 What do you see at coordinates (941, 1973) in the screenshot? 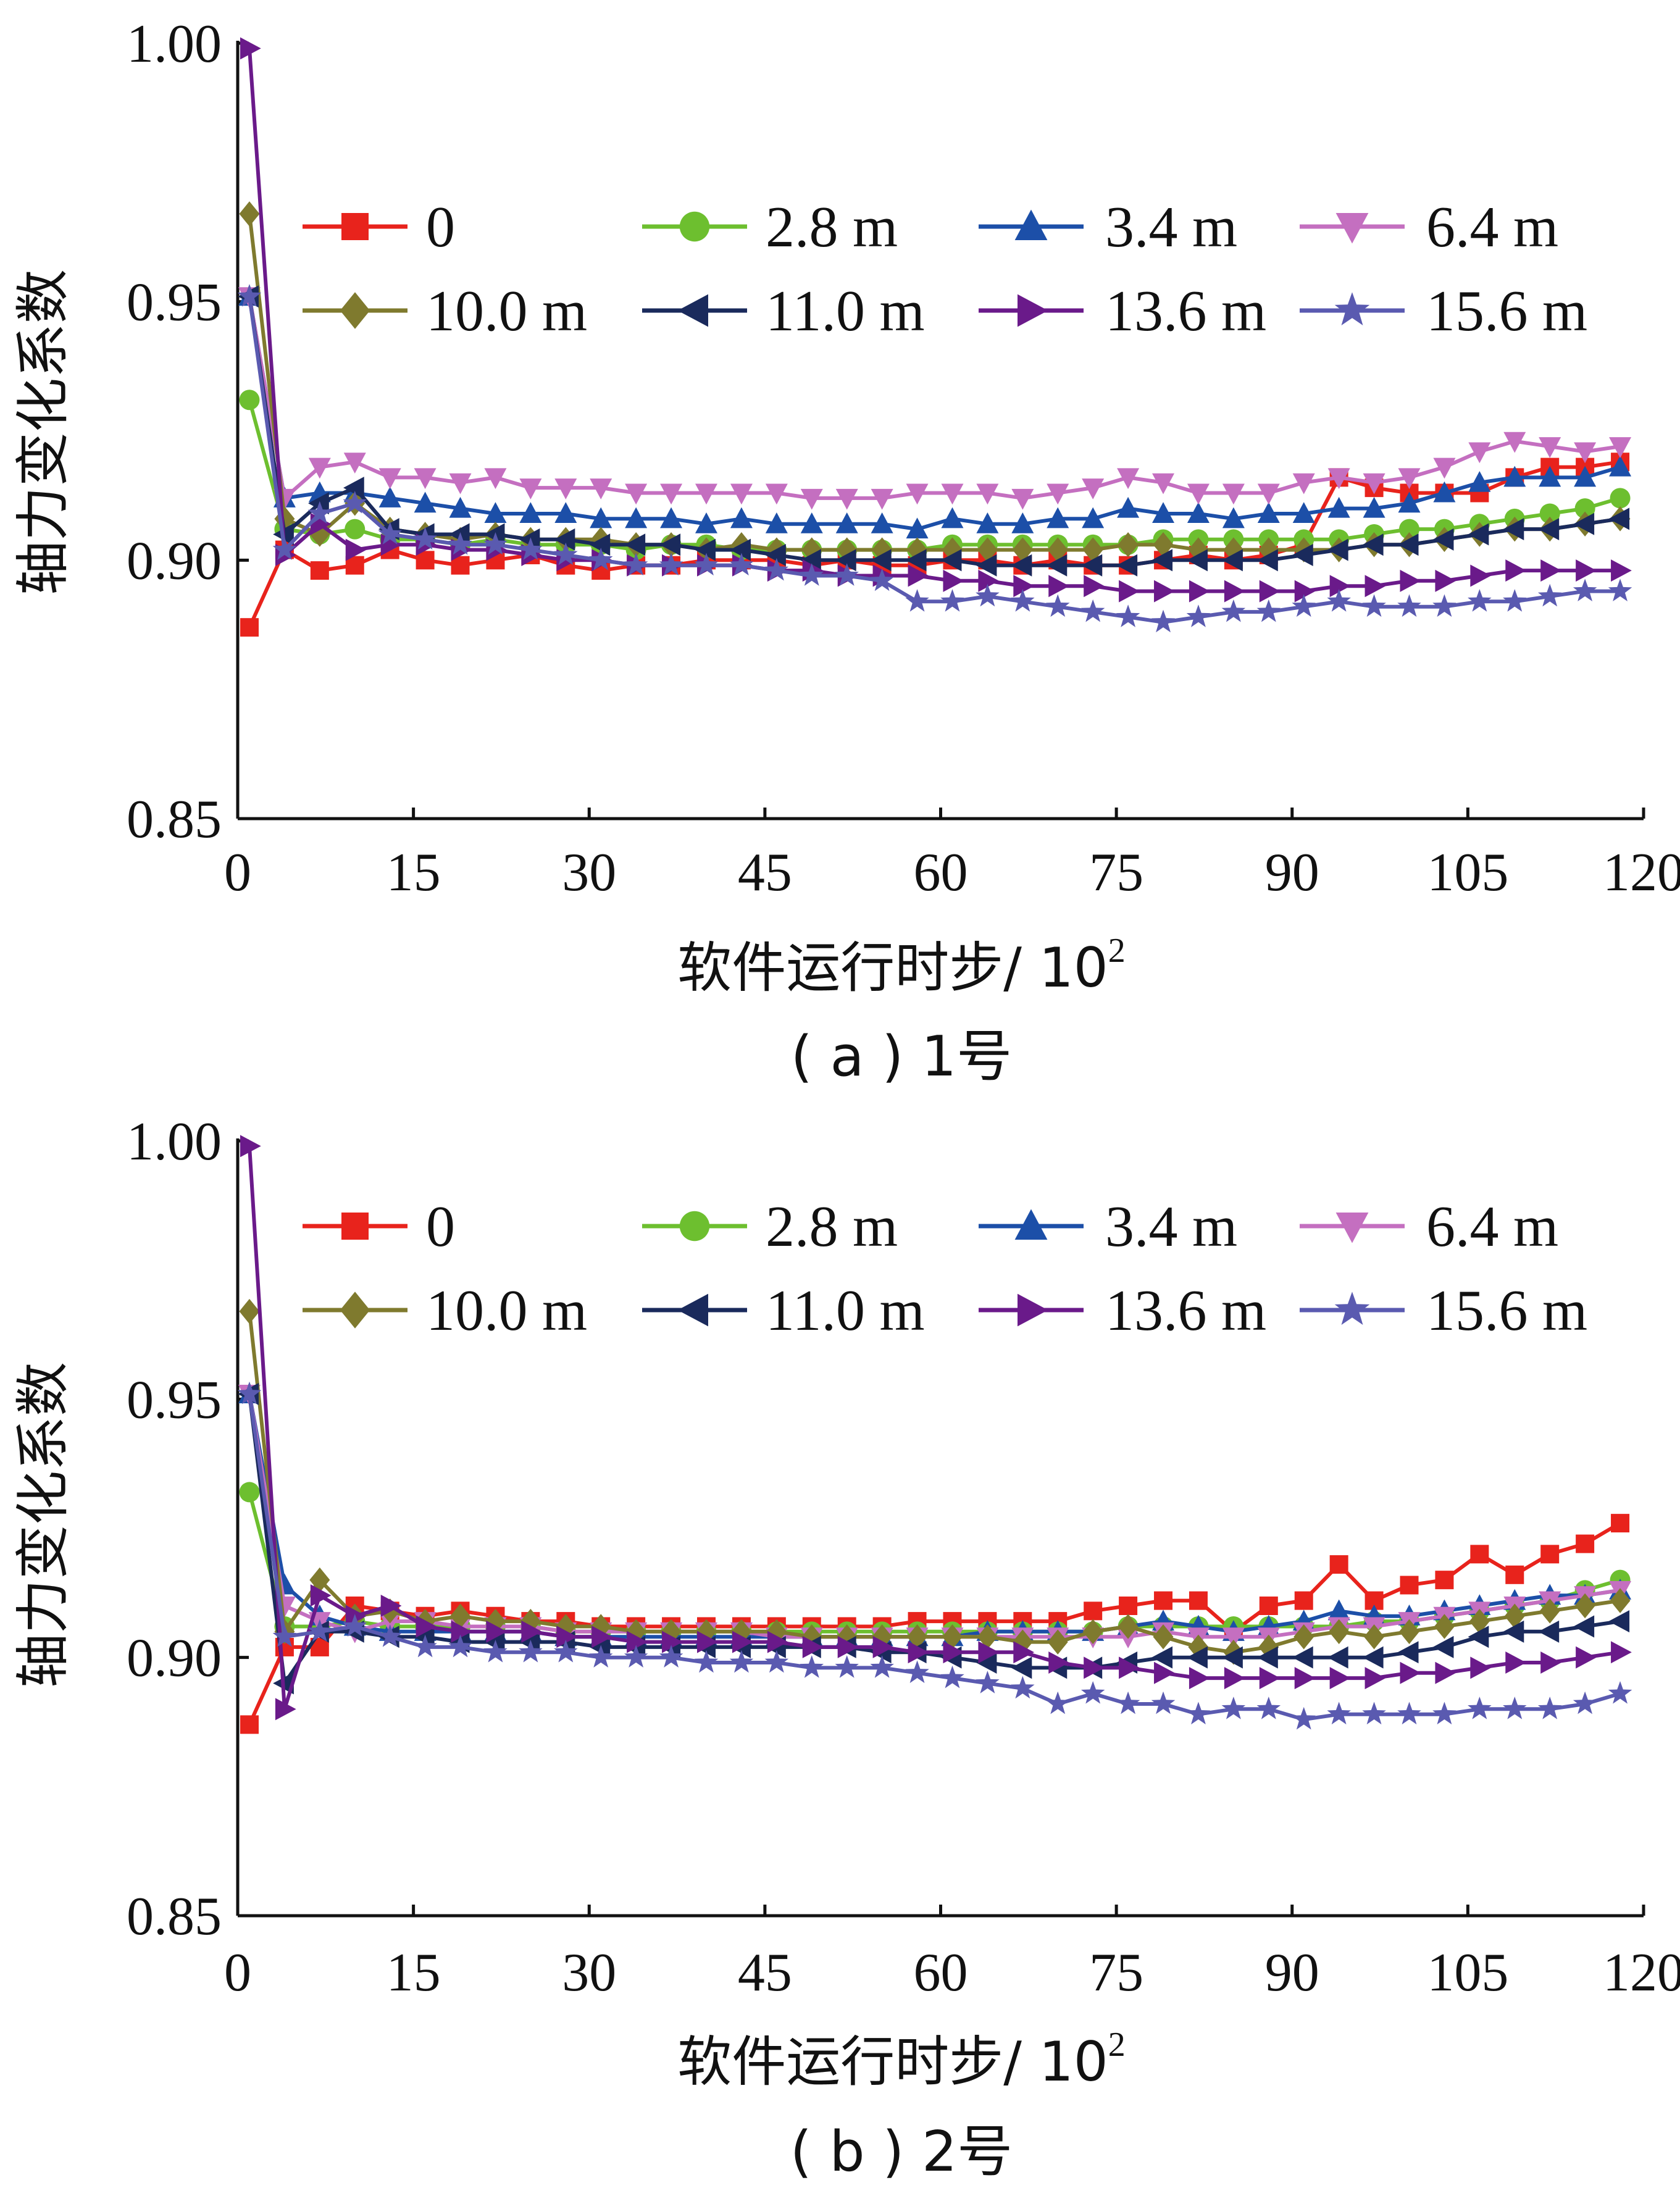
I see `x-tick-label: 60` at bounding box center [941, 1973].